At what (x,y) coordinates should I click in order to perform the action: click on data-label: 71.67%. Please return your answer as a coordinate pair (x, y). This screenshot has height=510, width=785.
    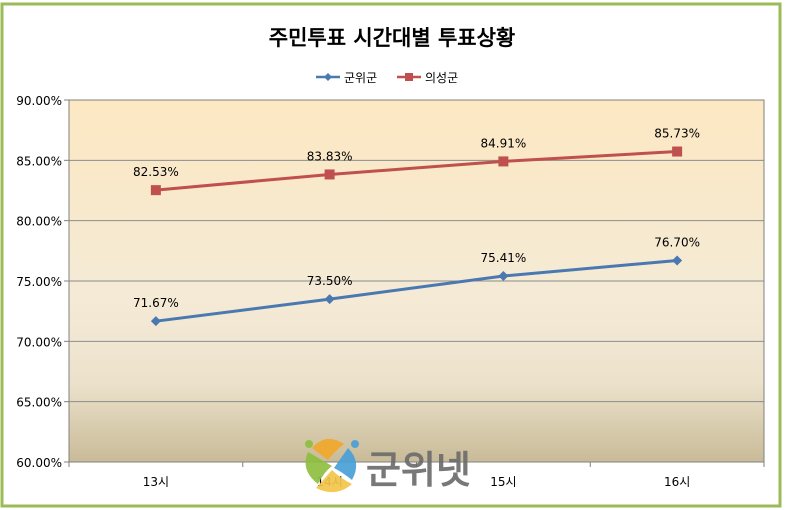
    Looking at the image, I should click on (156, 303).